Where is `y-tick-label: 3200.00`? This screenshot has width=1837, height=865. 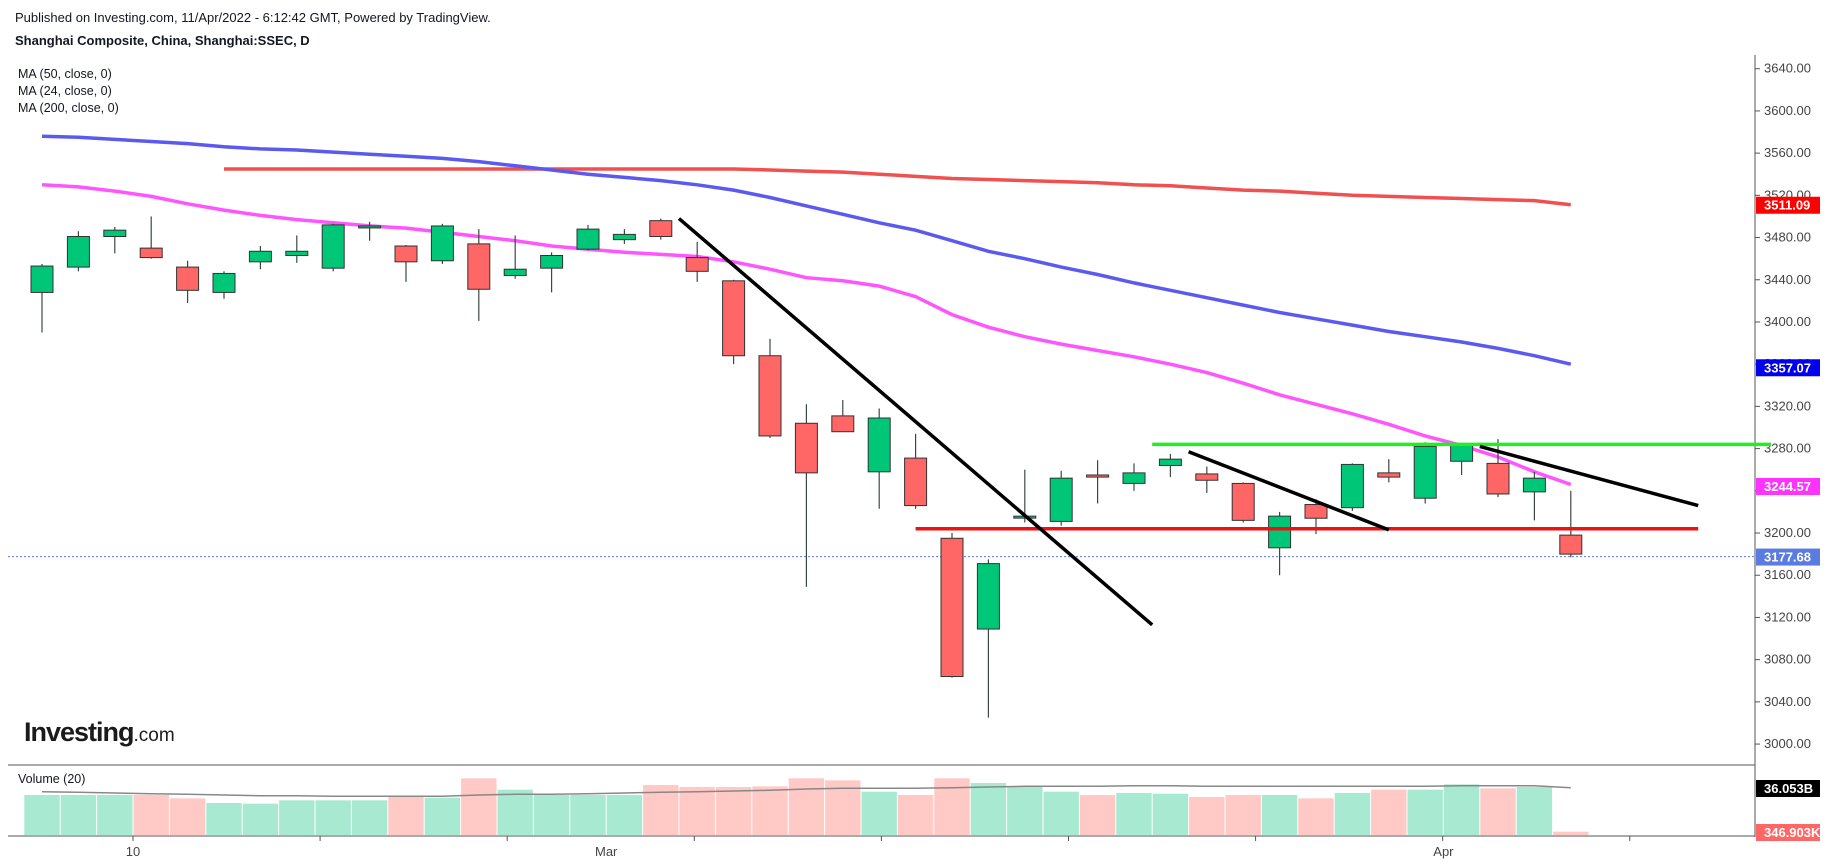
y-tick-label: 3200.00 is located at coordinates (1787, 532).